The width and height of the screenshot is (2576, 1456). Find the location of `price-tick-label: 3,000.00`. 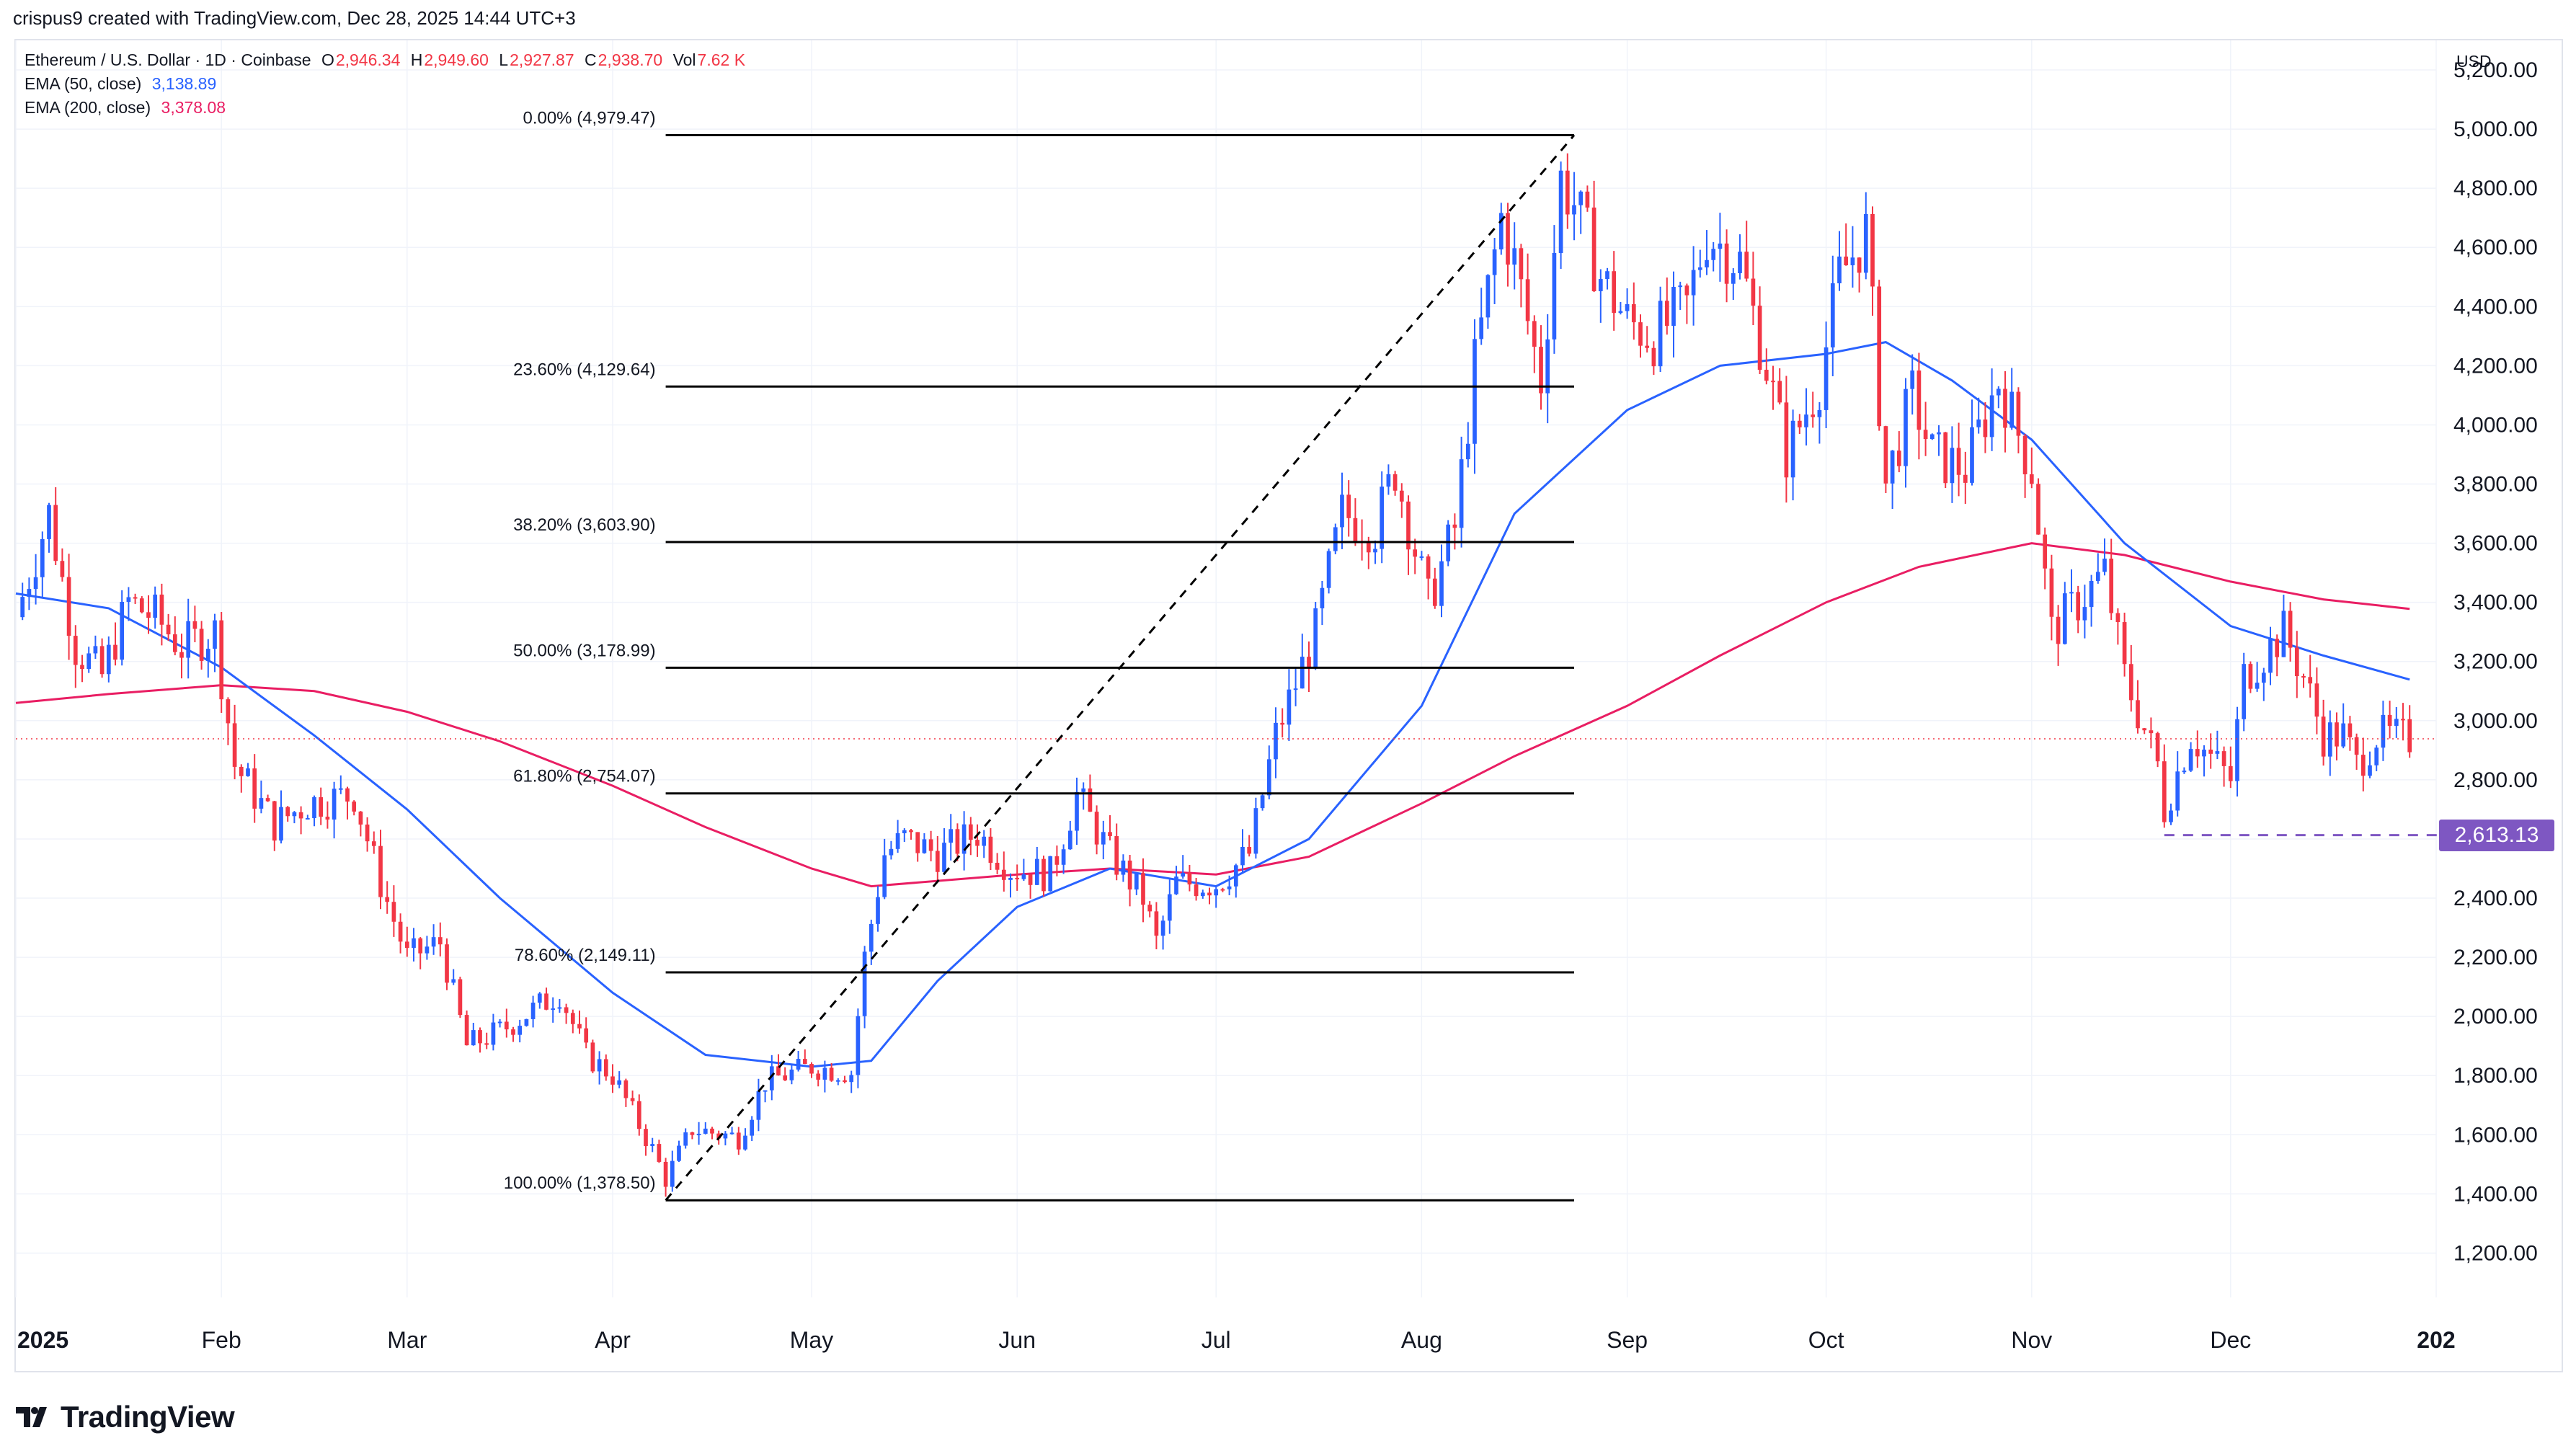

price-tick-label: 3,000.00 is located at coordinates (2495, 721).